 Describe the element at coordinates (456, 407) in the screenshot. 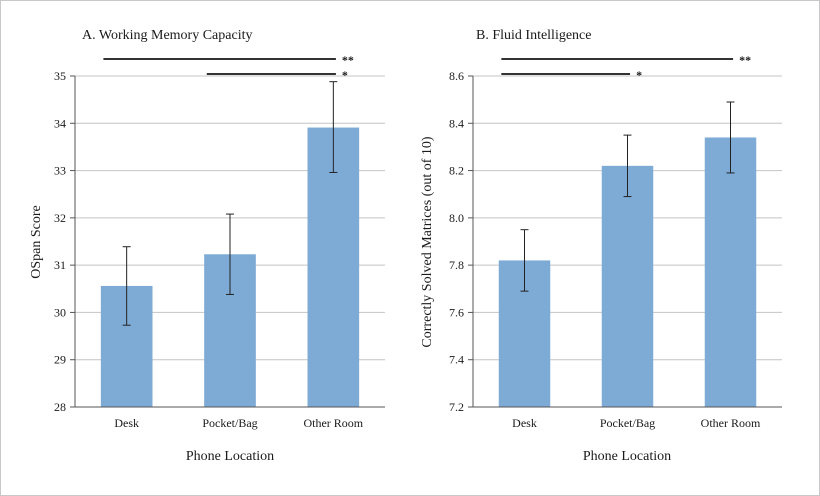

I see `y-tick-label: 7.2` at that location.